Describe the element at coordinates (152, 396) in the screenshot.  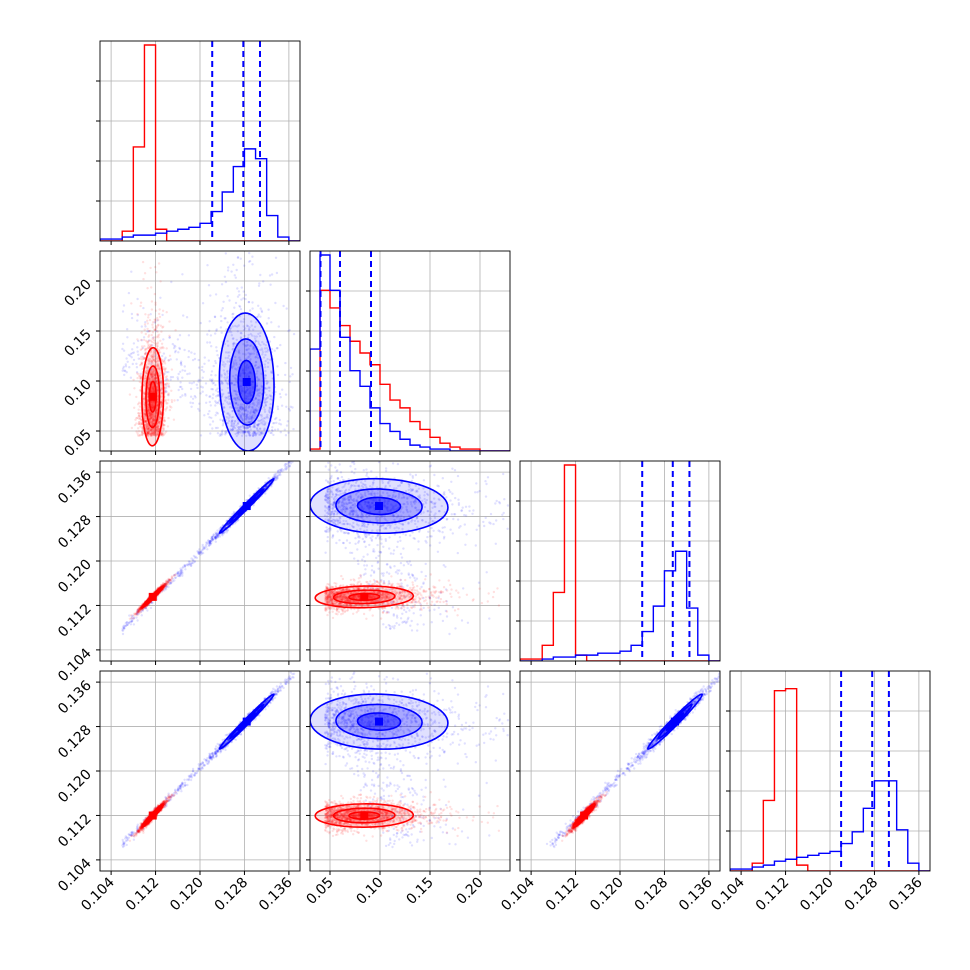
I see `density-peak` at that location.